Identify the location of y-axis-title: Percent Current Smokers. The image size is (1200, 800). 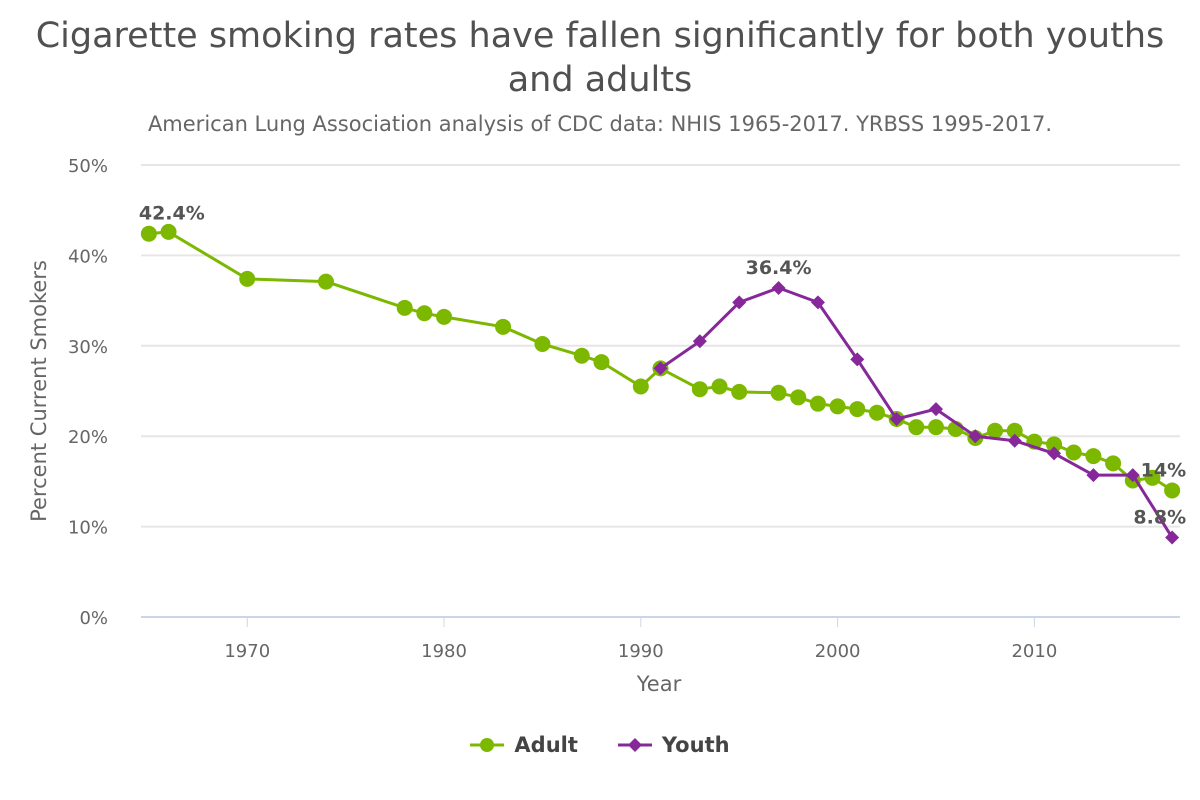
(39, 391).